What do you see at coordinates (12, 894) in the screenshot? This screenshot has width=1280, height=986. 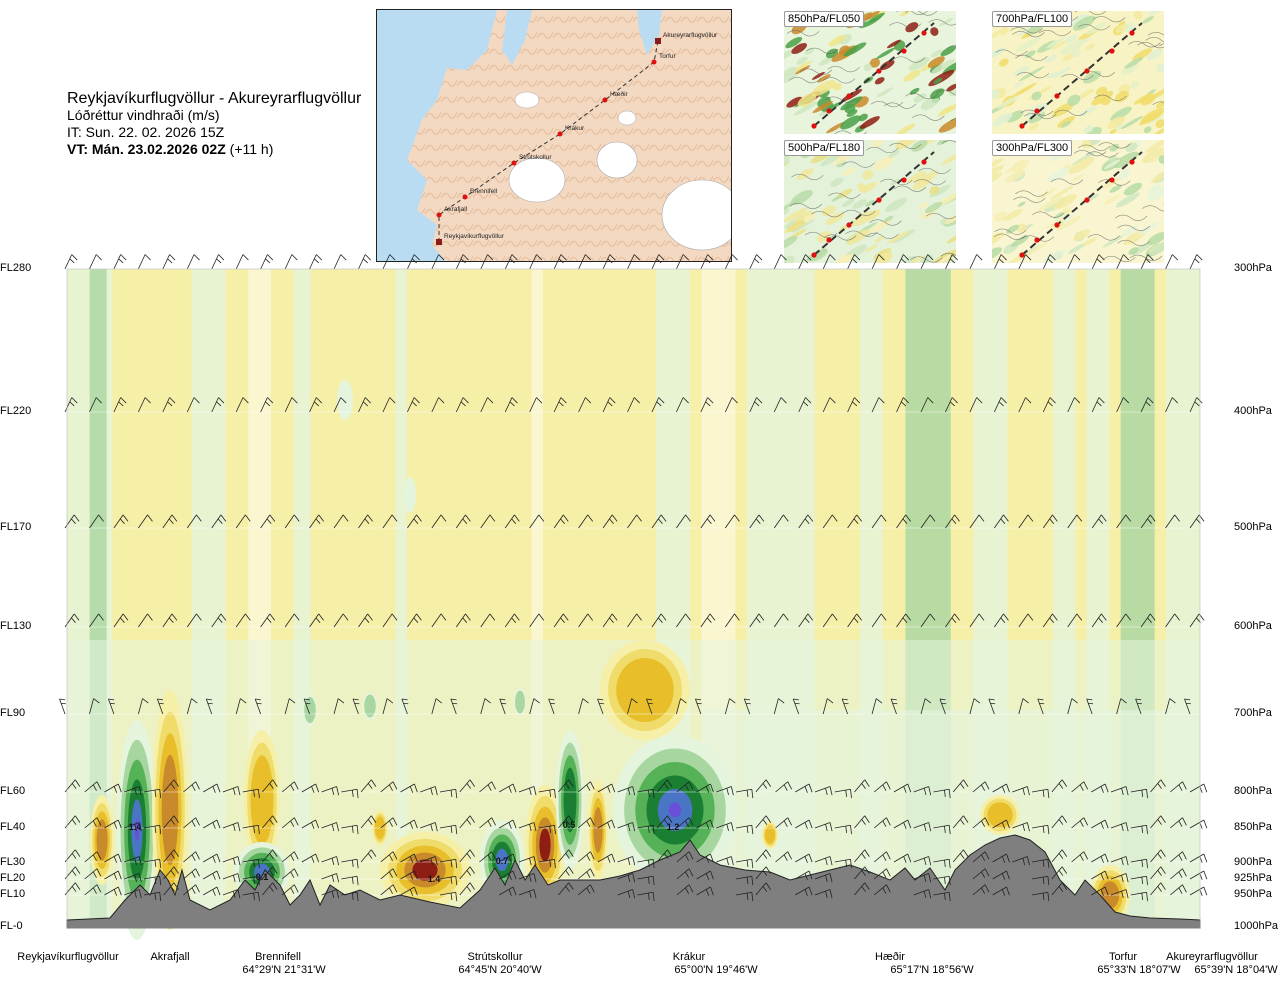 I see `fl-label-10: FL10` at bounding box center [12, 894].